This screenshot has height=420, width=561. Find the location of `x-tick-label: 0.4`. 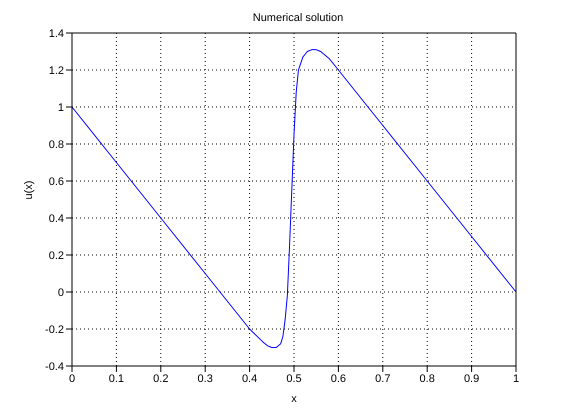

x-tick-label: 0.4 is located at coordinates (250, 378).